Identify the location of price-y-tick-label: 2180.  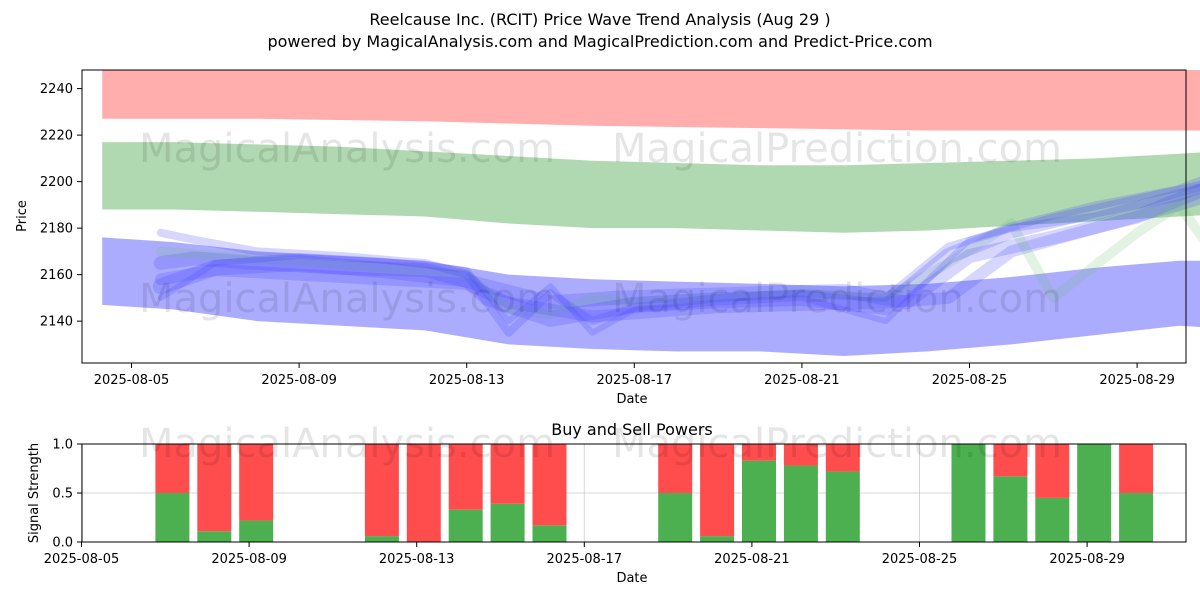
(56, 229).